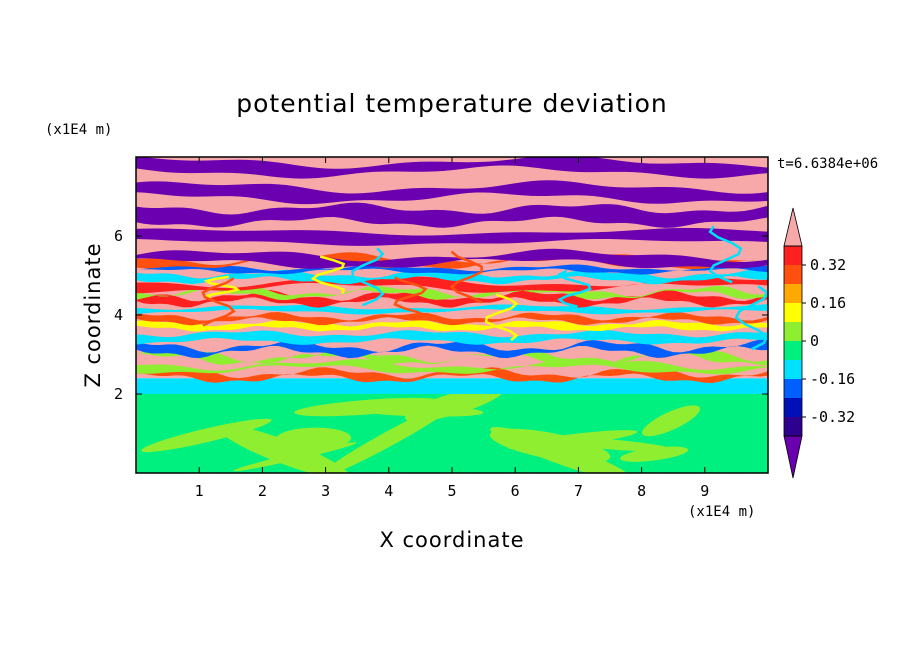  I want to click on colorbar-label: 0, so click(814, 341).